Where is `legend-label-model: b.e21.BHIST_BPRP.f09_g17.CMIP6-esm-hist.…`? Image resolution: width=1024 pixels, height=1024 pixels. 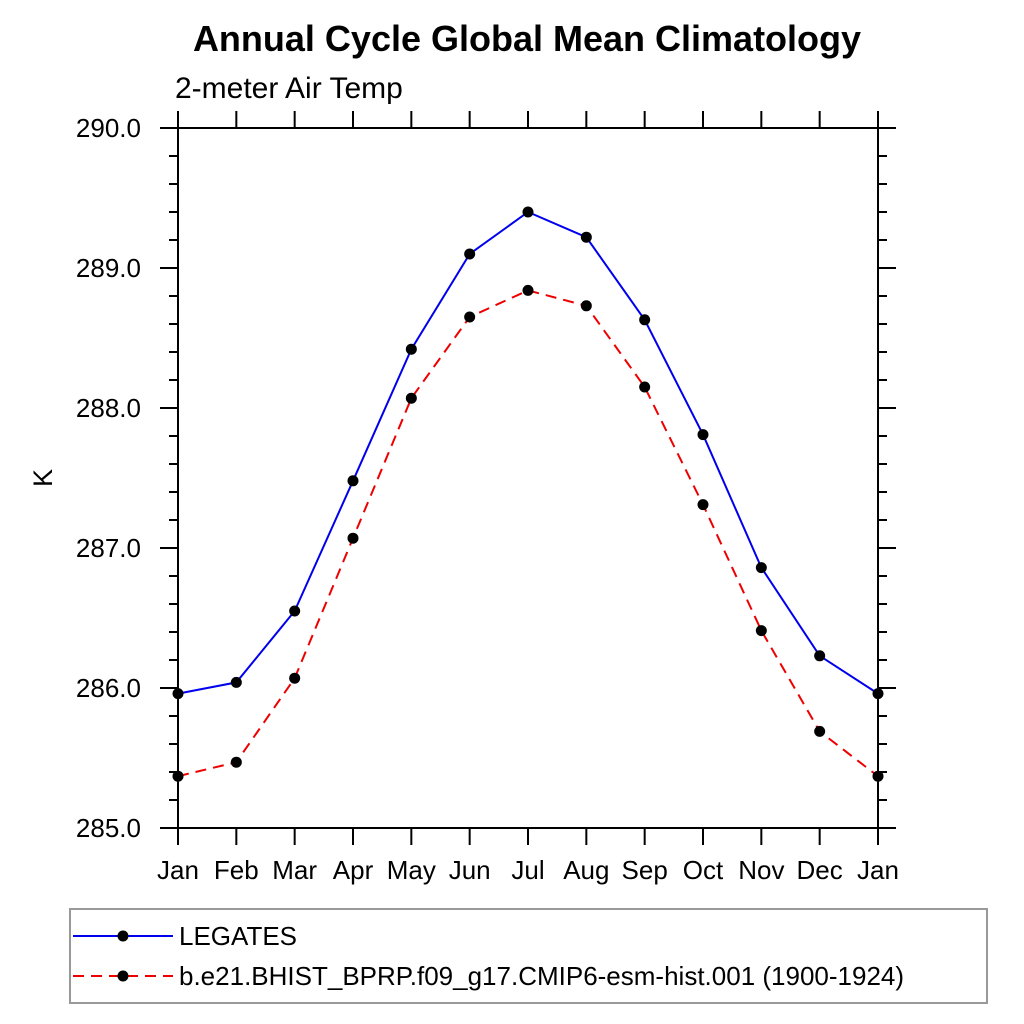
legend-label-model: b.e21.BHIST_BPRP.f09_g17.CMIP6-esm-hist.… is located at coordinates (541, 976).